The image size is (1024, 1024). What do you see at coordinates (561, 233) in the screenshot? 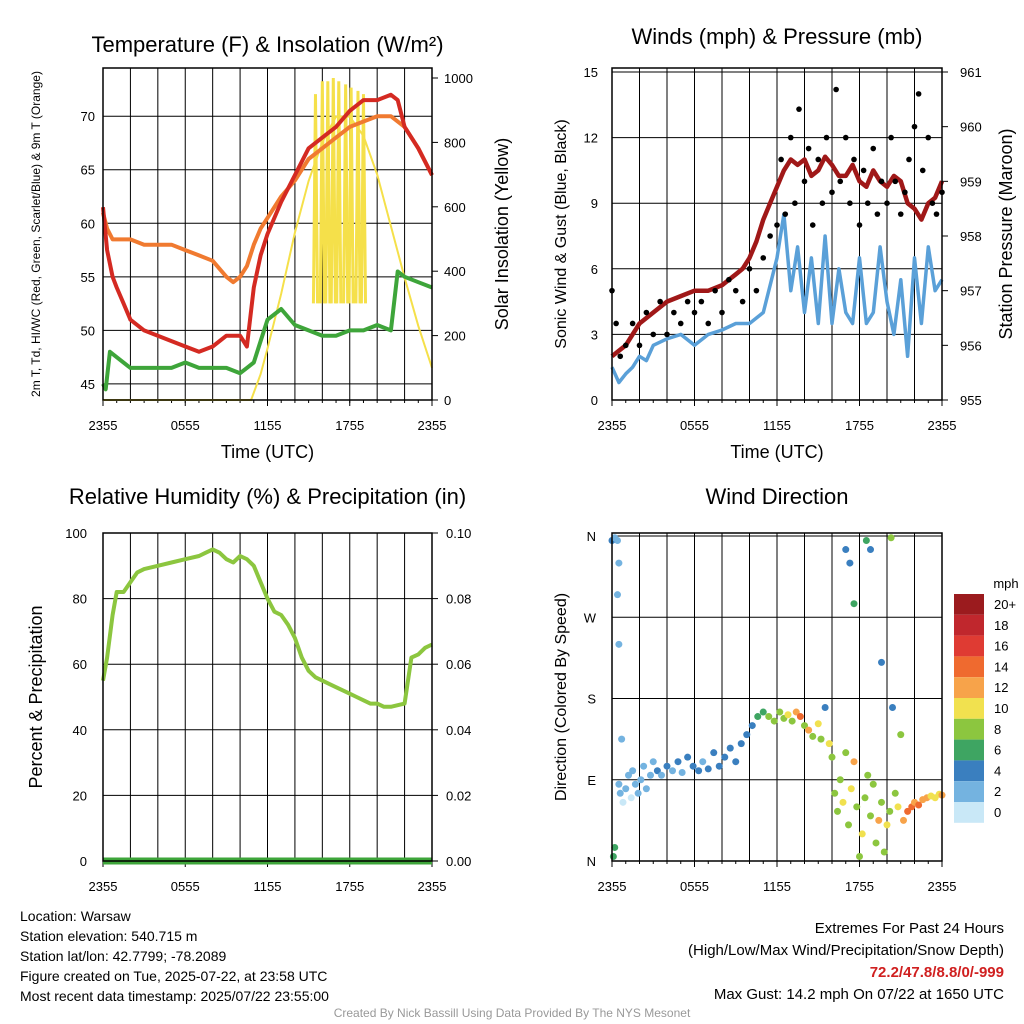
I see `y-axis-label: Sonic Wind & Gust (Blue, Black)` at bounding box center [561, 233].